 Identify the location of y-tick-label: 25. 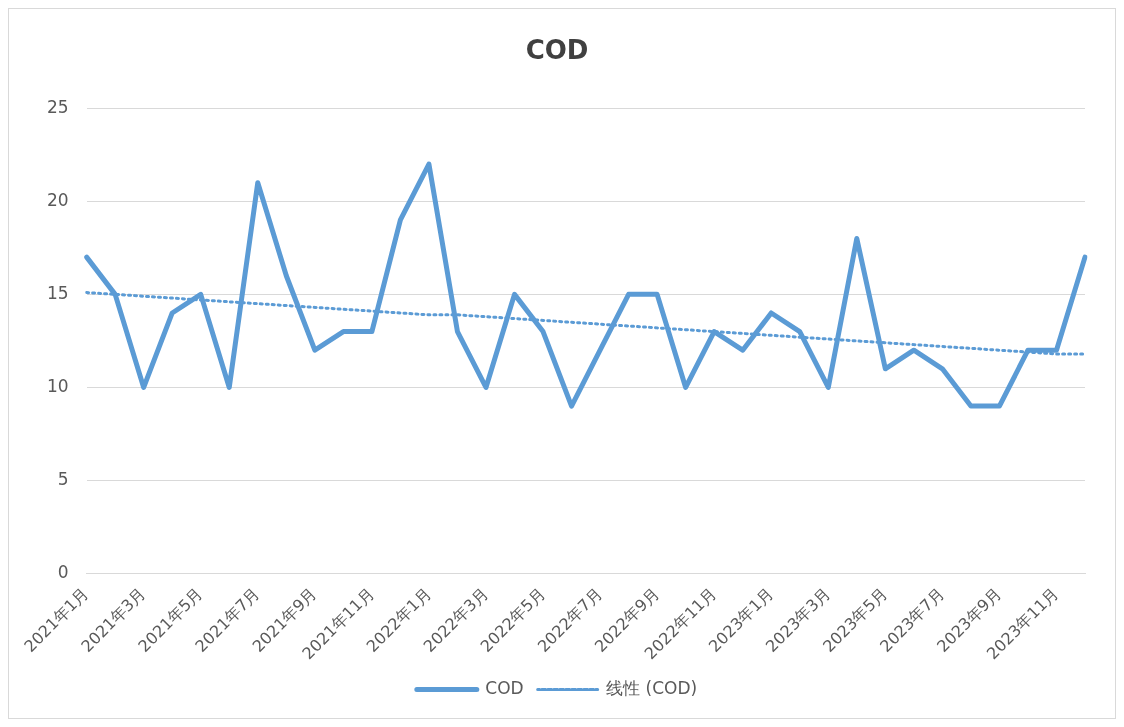
(57, 106).